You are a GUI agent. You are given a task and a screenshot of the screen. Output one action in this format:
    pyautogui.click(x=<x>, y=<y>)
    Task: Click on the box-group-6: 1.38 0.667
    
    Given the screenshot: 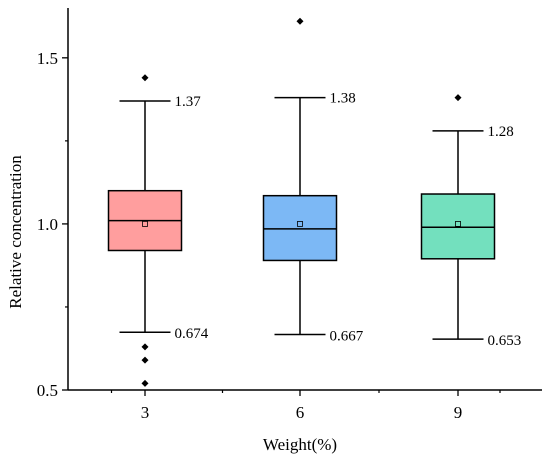 What is the action you would take?
    pyautogui.click(x=313, y=181)
    